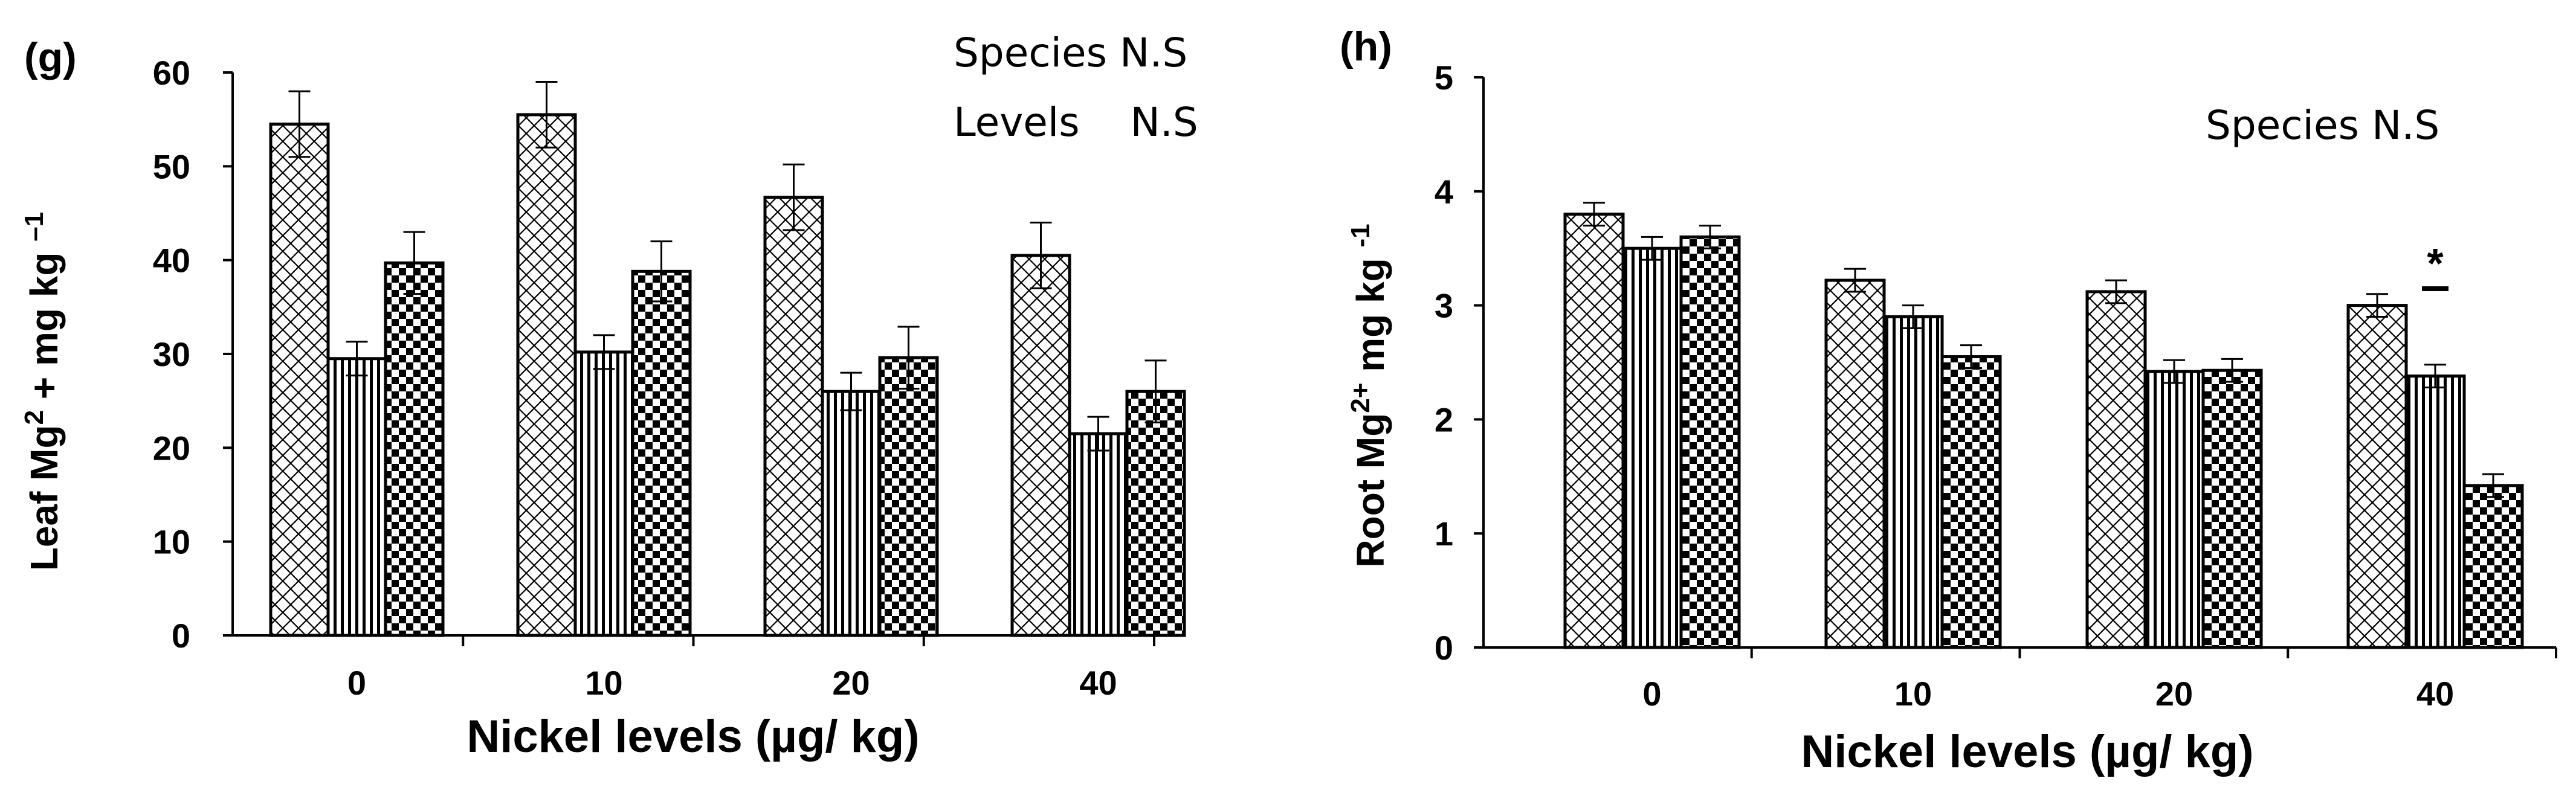 This screenshot has height=787, width=2576. I want to click on panel-label-g: (g), so click(51, 57).